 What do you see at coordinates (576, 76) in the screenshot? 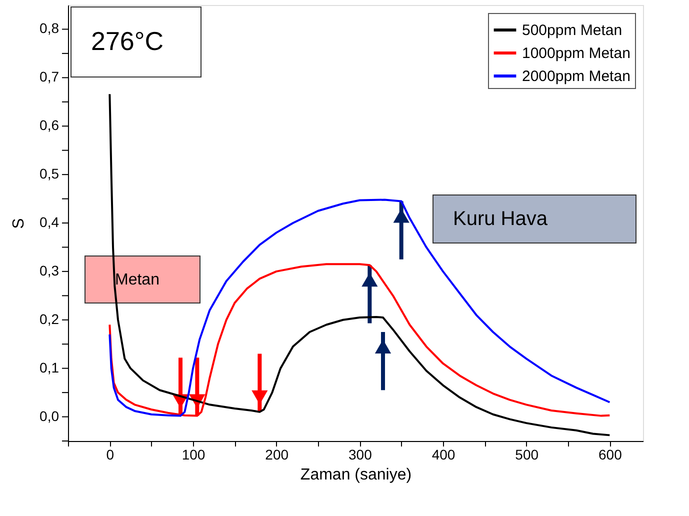
I see `legend-label: 2000ppm Metan` at bounding box center [576, 76].